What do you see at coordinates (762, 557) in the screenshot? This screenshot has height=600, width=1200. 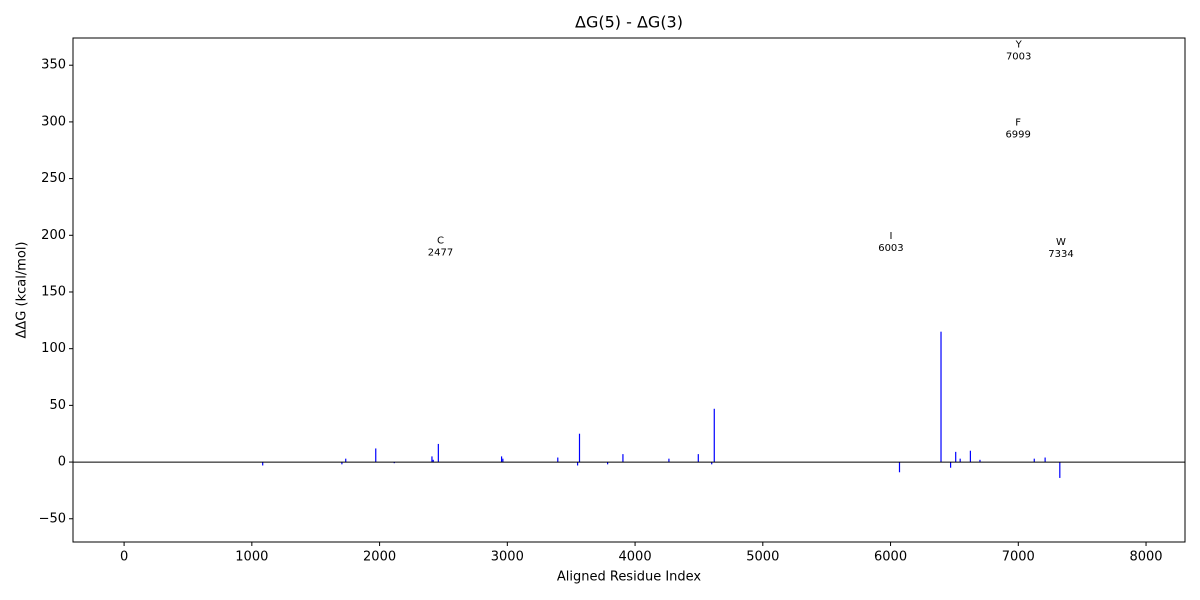 I see `x-tick-label: 5000` at bounding box center [762, 557].